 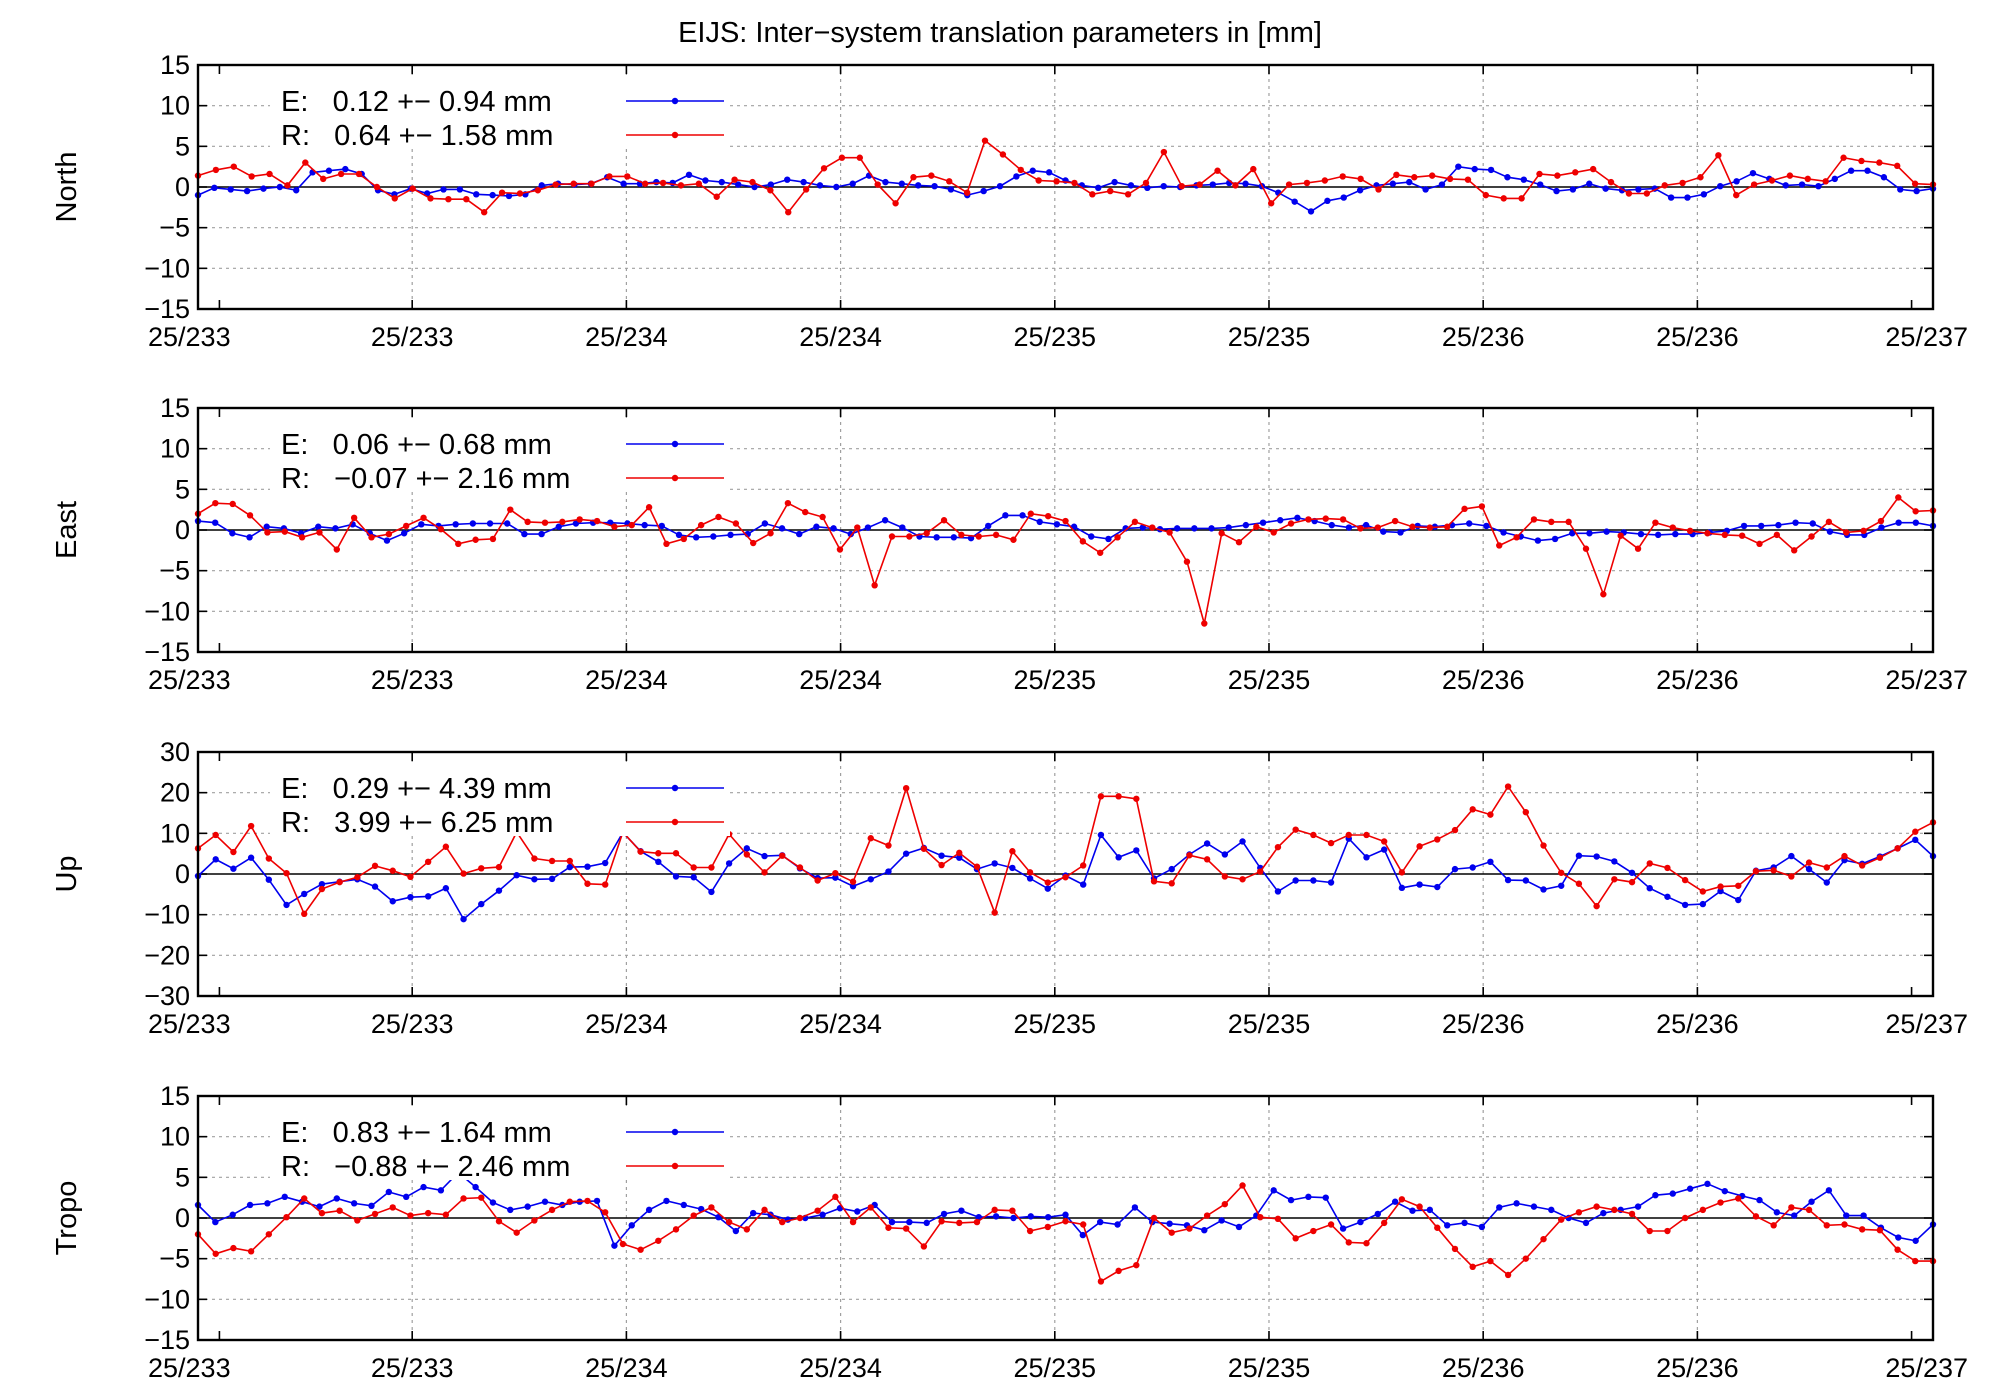 I want to click on north-xtick-label: 25/236, so click(x=1483, y=337).